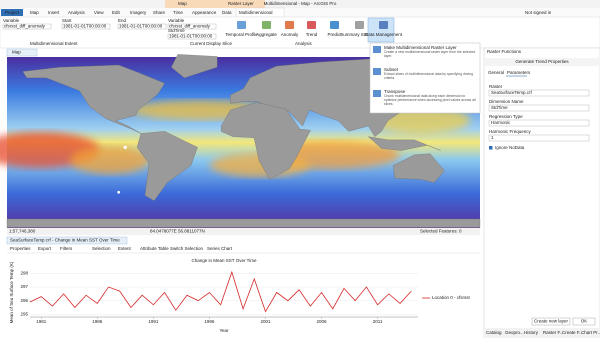 The width and height of the screenshot is (600, 343). What do you see at coordinates (494, 332) in the screenshot?
I see `bottom-tab: Catalog` at bounding box center [494, 332].